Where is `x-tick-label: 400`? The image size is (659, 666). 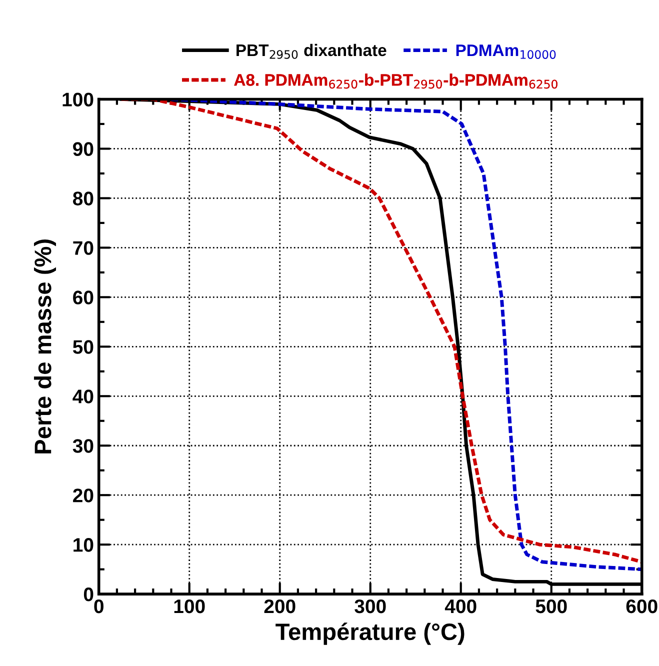 x-tick-label: 400 is located at coordinates (460, 606).